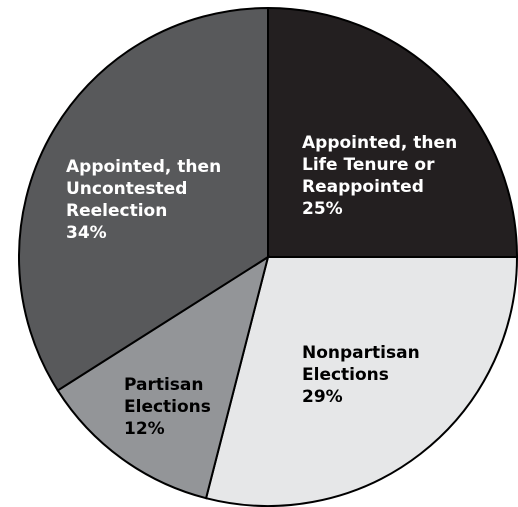  Describe the element at coordinates (144, 429) in the screenshot. I see `slice-label-line: 12%` at that location.